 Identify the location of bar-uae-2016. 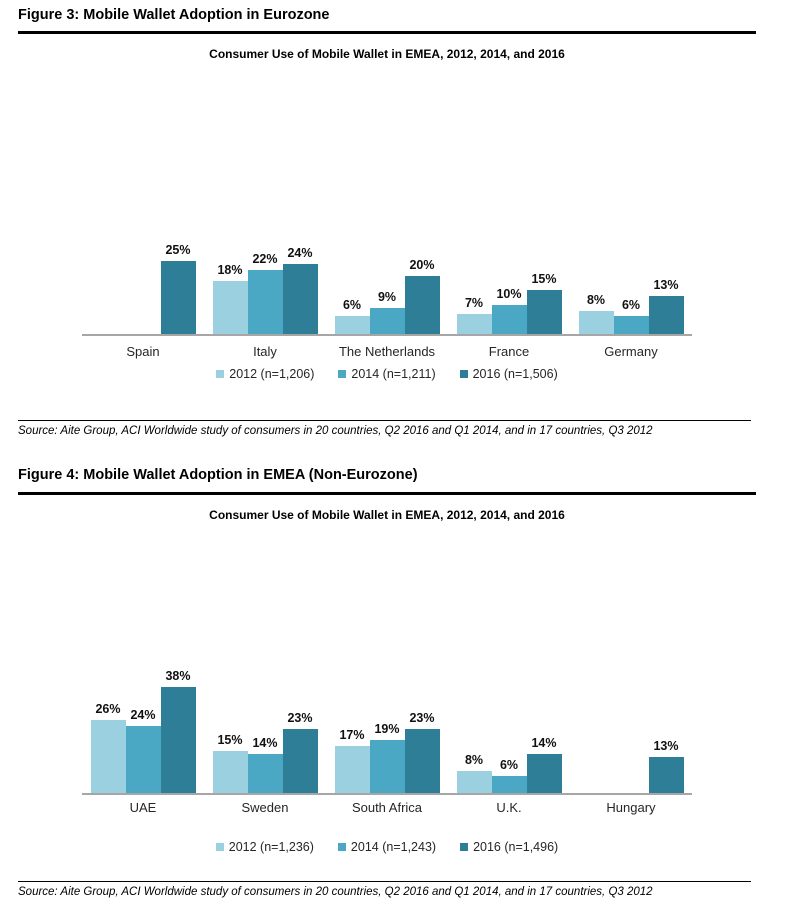
(178, 740).